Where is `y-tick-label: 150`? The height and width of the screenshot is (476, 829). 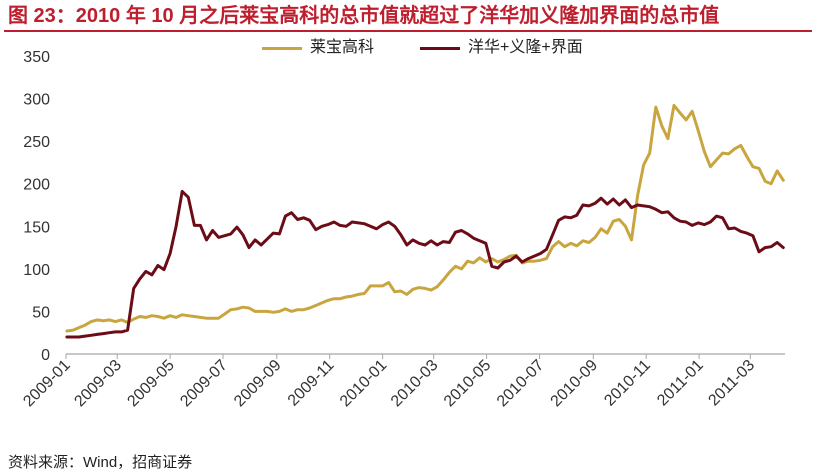
y-tick-label: 150 is located at coordinates (36, 227).